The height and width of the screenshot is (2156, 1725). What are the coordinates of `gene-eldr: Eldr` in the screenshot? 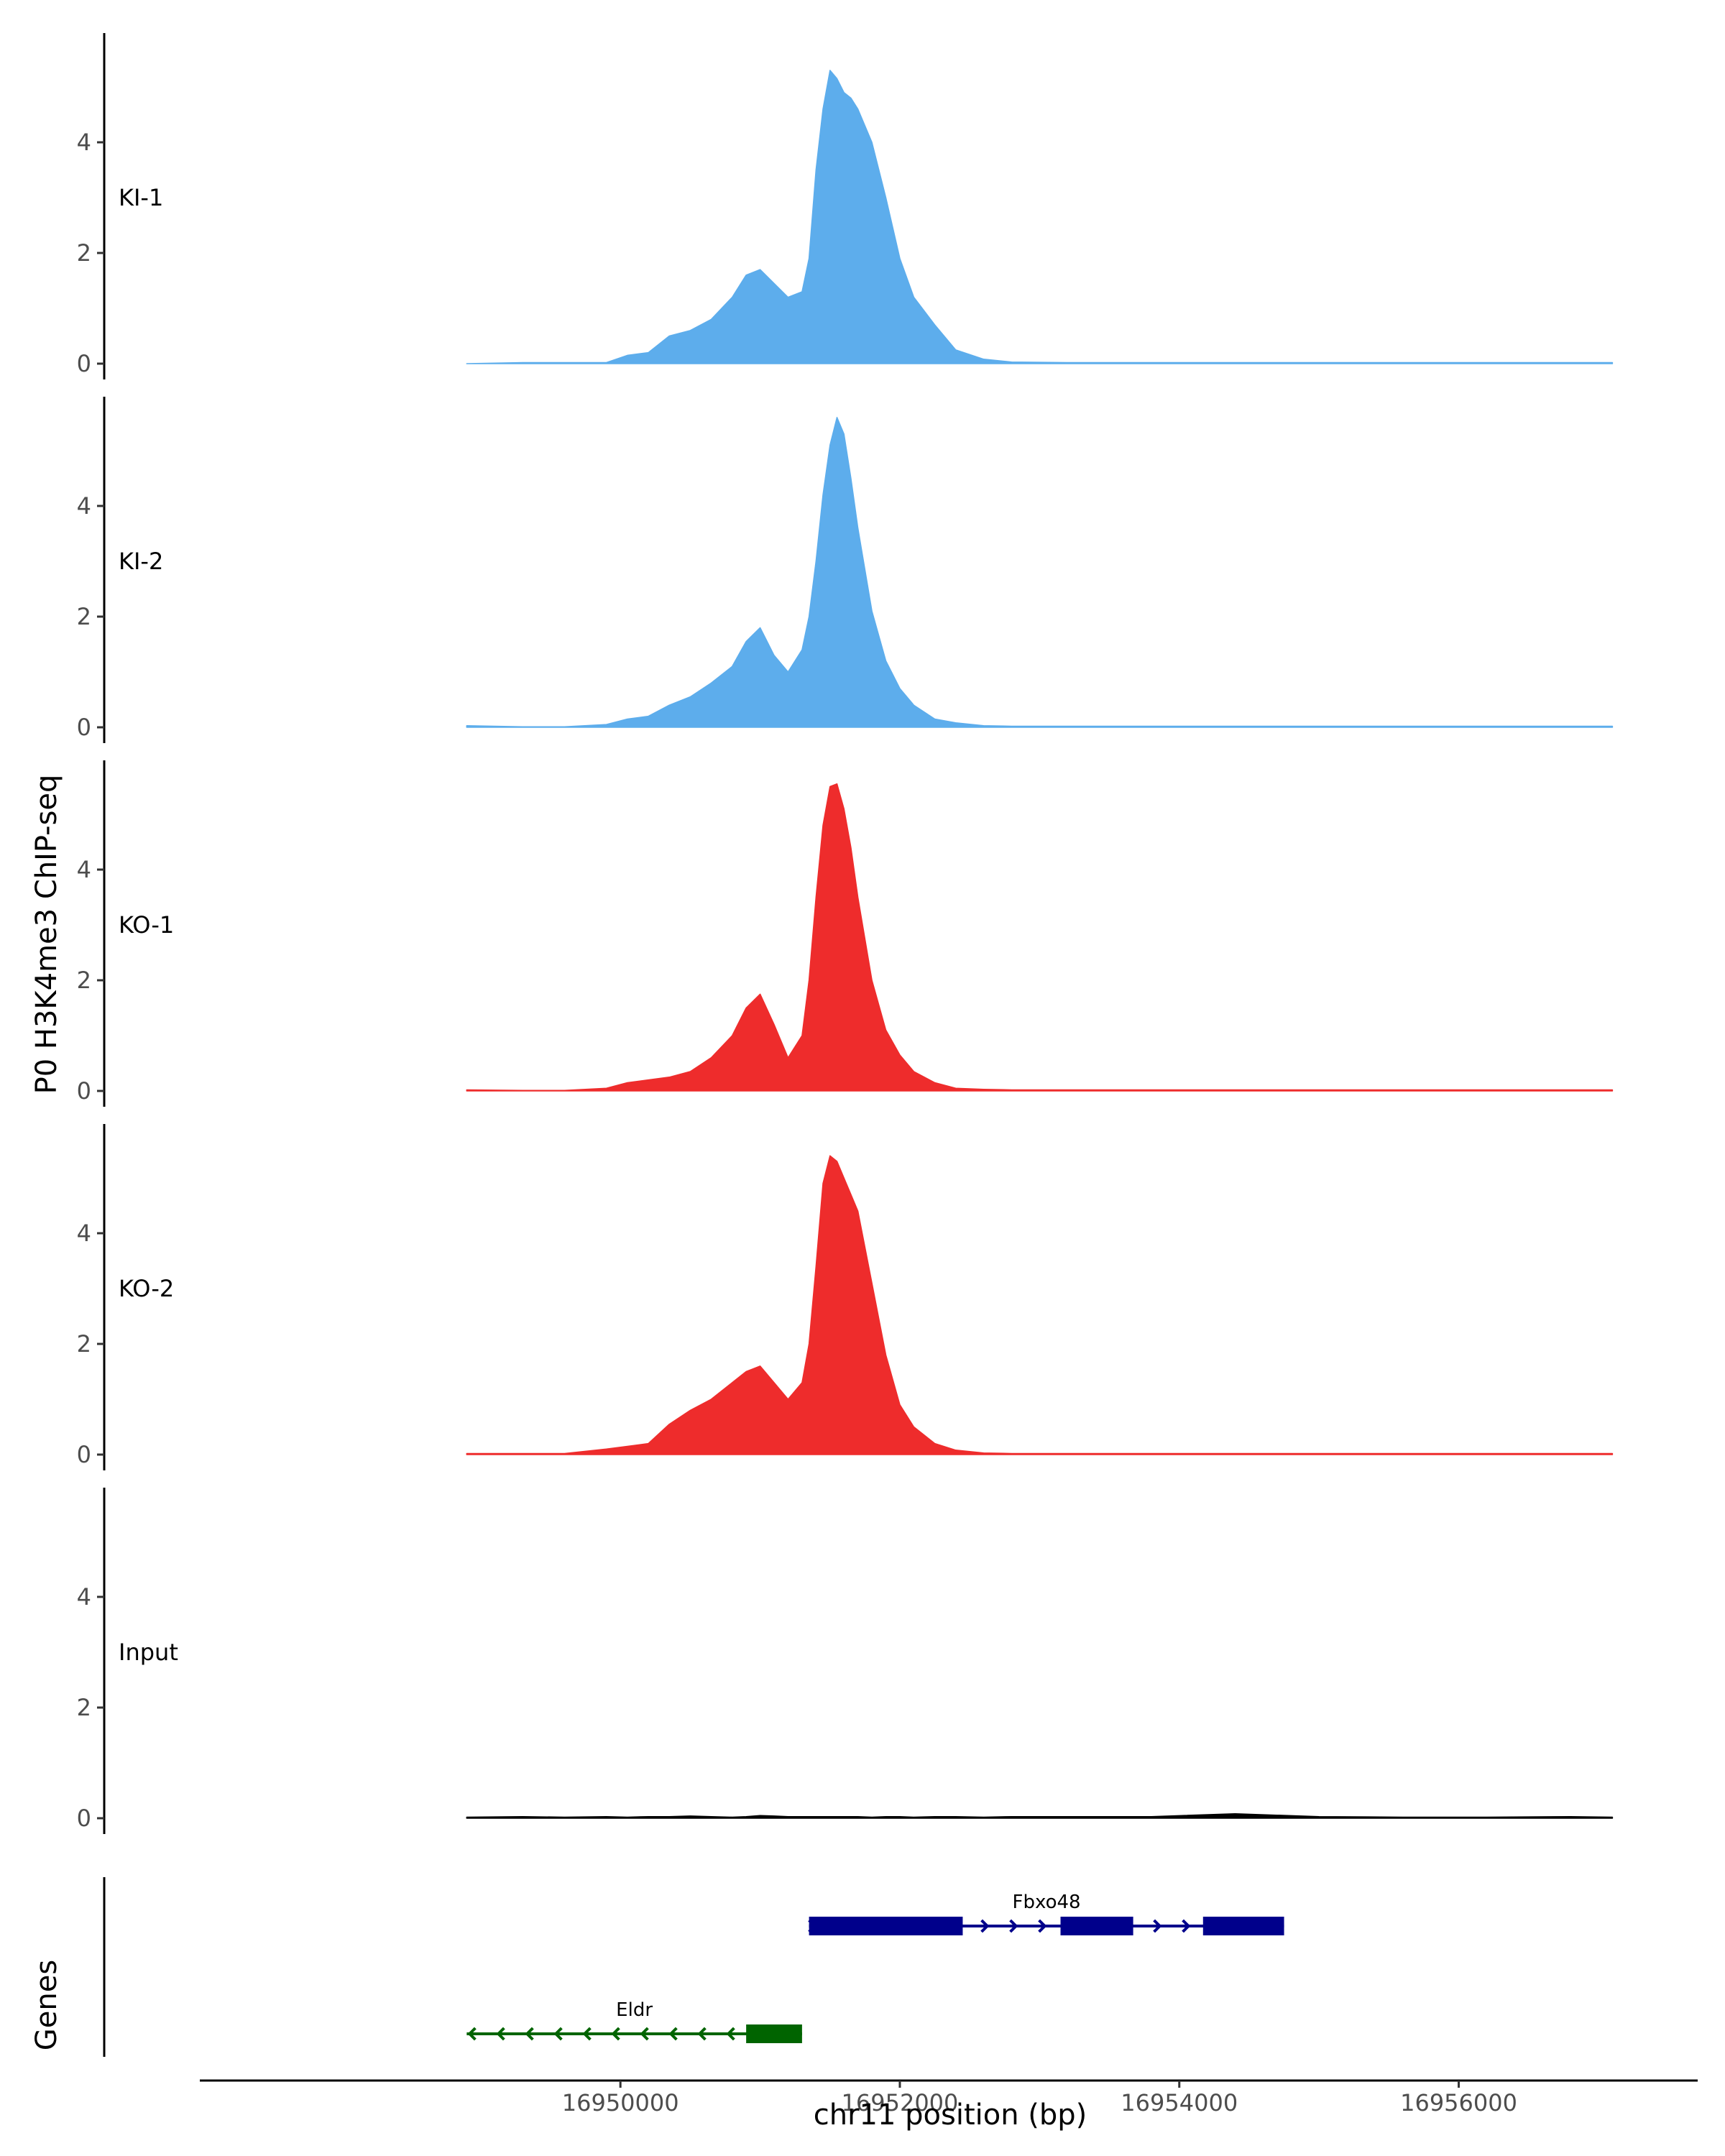 It's located at (634, 2021).